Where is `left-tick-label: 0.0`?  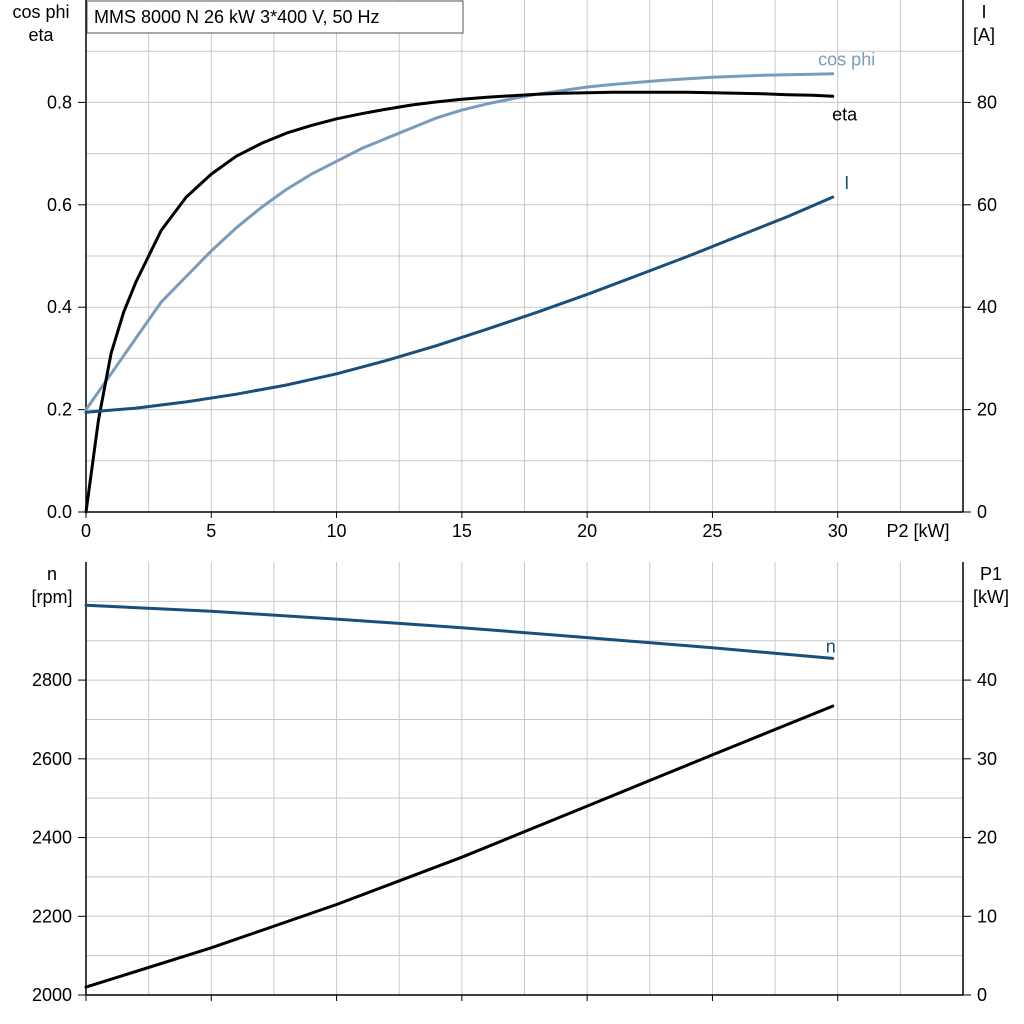 left-tick-label: 0.0 is located at coordinates (59, 512).